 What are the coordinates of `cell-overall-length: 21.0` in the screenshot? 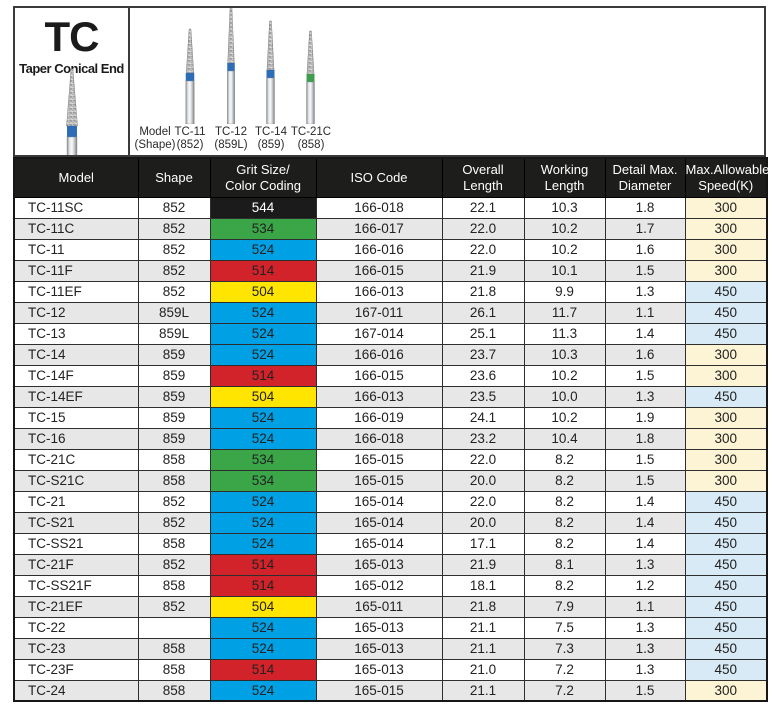 It's located at (483, 669).